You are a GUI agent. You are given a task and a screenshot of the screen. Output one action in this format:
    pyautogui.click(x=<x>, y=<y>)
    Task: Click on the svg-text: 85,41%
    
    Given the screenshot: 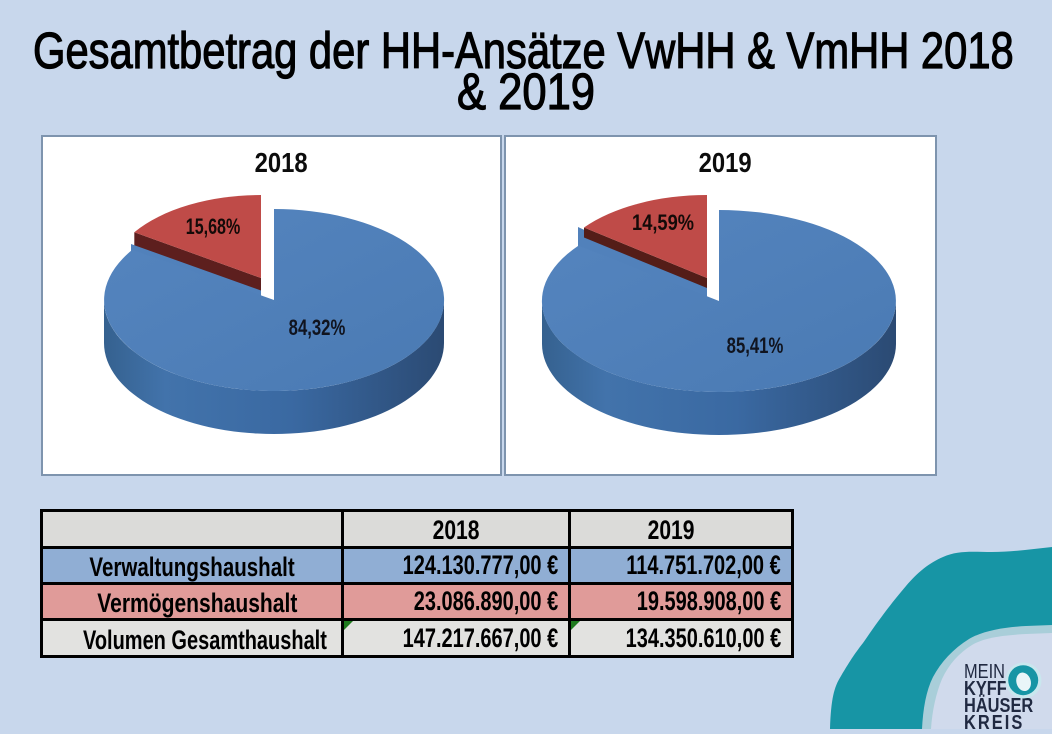 What is the action you would take?
    pyautogui.click(x=755, y=346)
    